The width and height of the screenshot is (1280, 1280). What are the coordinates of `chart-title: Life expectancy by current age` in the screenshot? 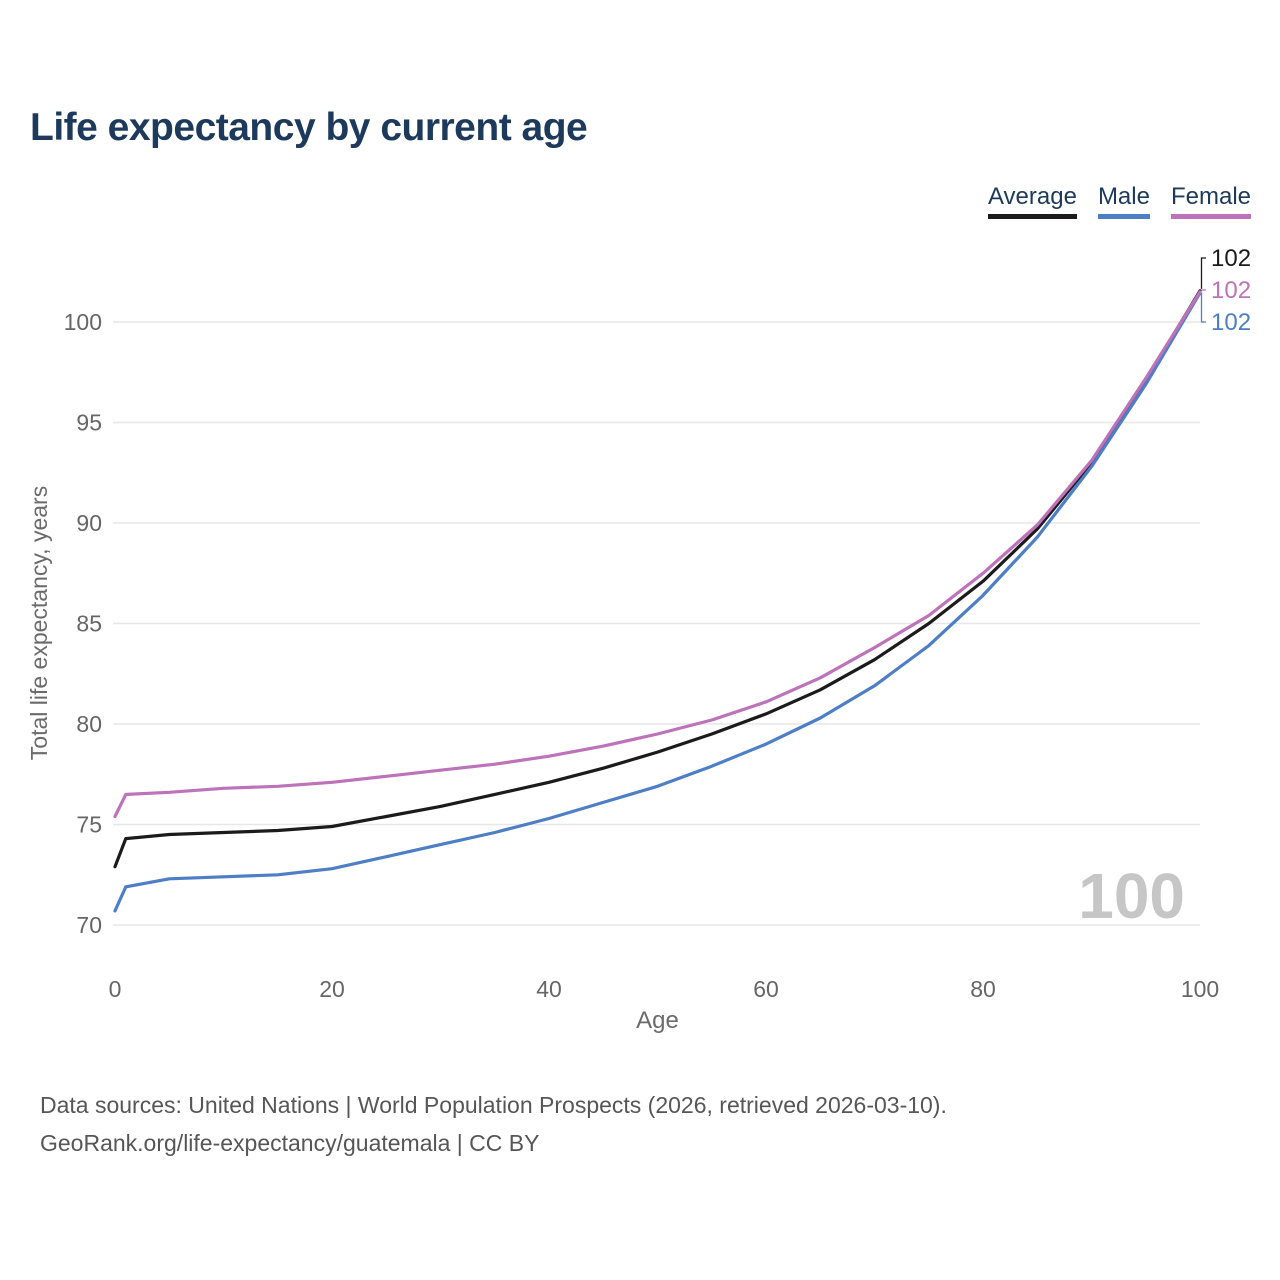 It's located at (309, 127).